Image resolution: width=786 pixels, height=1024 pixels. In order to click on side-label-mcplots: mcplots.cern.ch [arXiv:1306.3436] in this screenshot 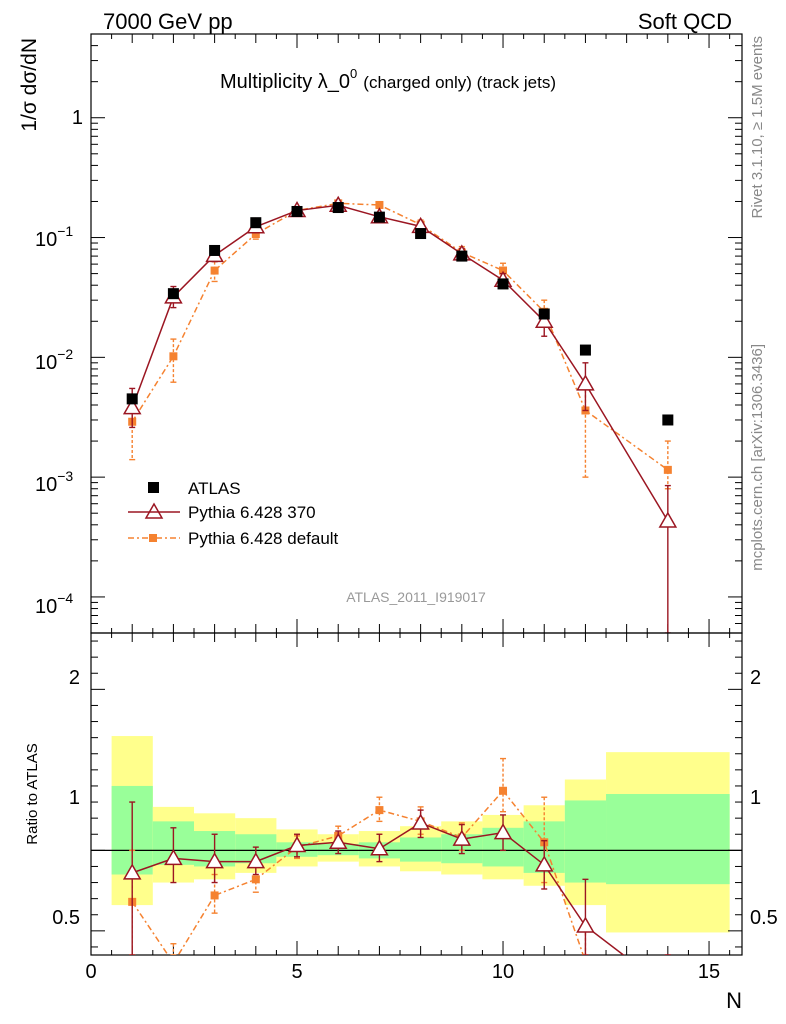, I will do `click(757, 457)`.